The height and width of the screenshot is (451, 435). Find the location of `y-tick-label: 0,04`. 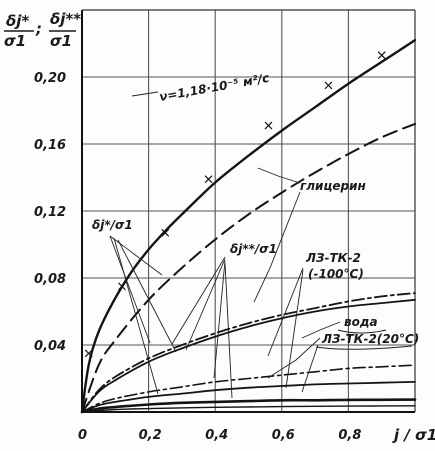

y-tick-label: 0,04 is located at coordinates (50, 346).